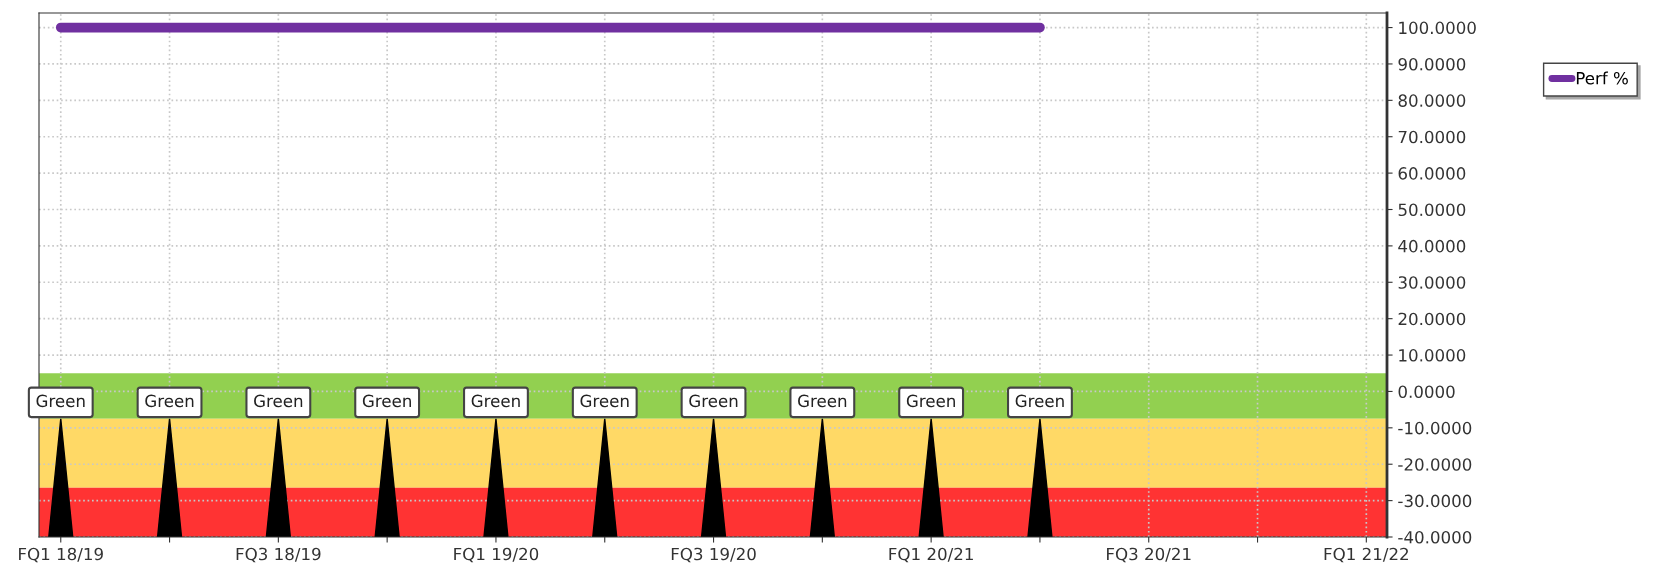 The height and width of the screenshot is (577, 1673). What do you see at coordinates (1432, 282) in the screenshot?
I see `y-tick-label: 30.0000` at bounding box center [1432, 282].